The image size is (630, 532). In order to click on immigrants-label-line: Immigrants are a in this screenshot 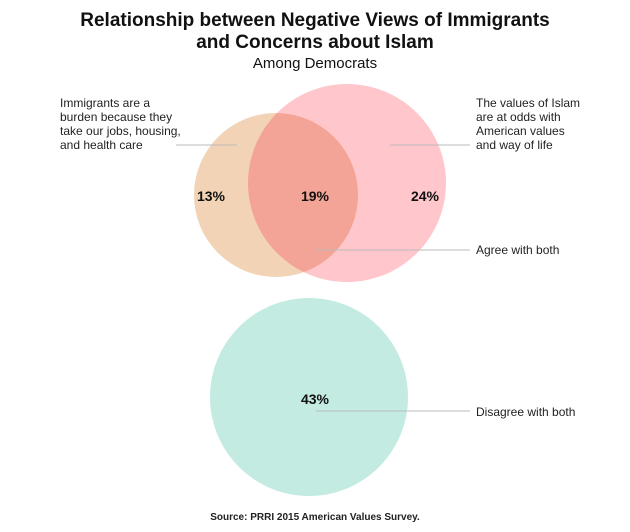, I will do `click(105, 103)`.